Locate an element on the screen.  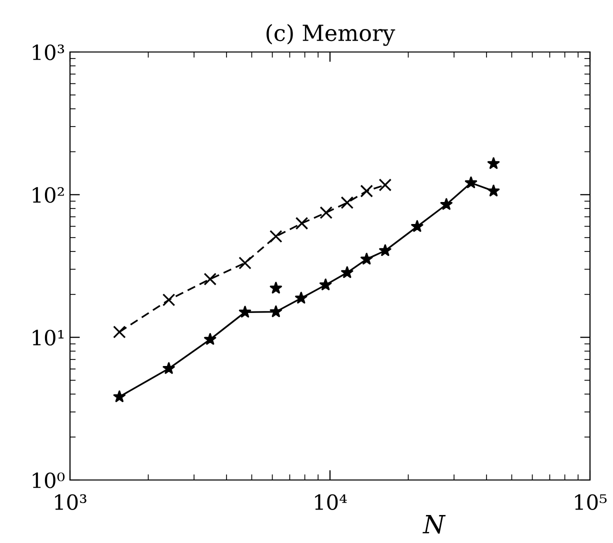
x-tick-label: 10⁴ is located at coordinates (331, 502).